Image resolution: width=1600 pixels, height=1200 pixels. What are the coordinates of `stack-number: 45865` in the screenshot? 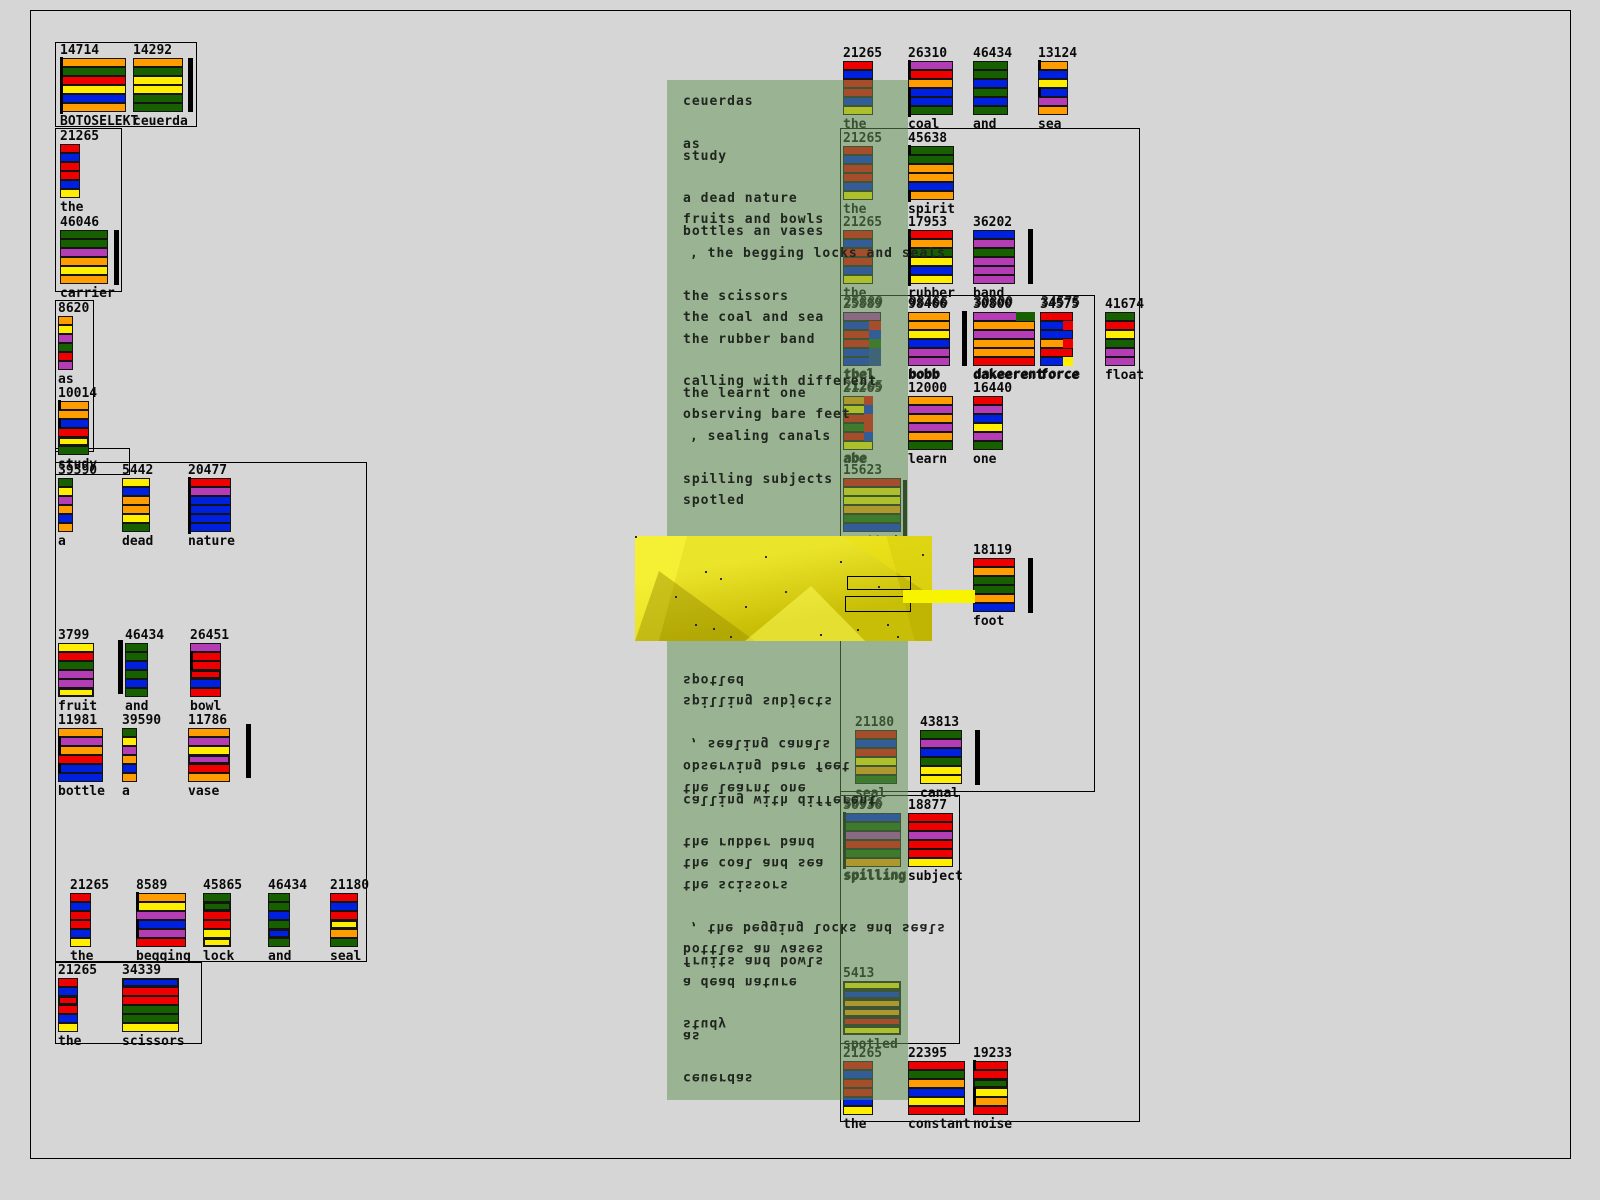 It's located at (223, 885).